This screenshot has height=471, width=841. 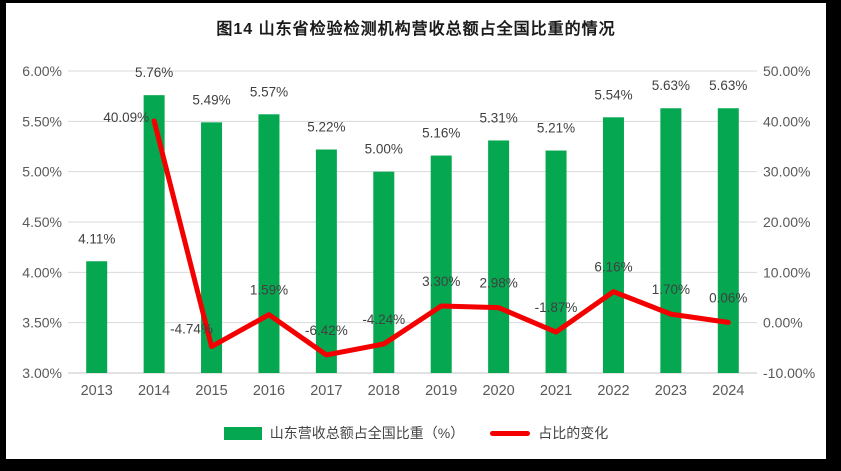 What do you see at coordinates (97, 391) in the screenshot?
I see `x-axis-label-2013: 2013` at bounding box center [97, 391].